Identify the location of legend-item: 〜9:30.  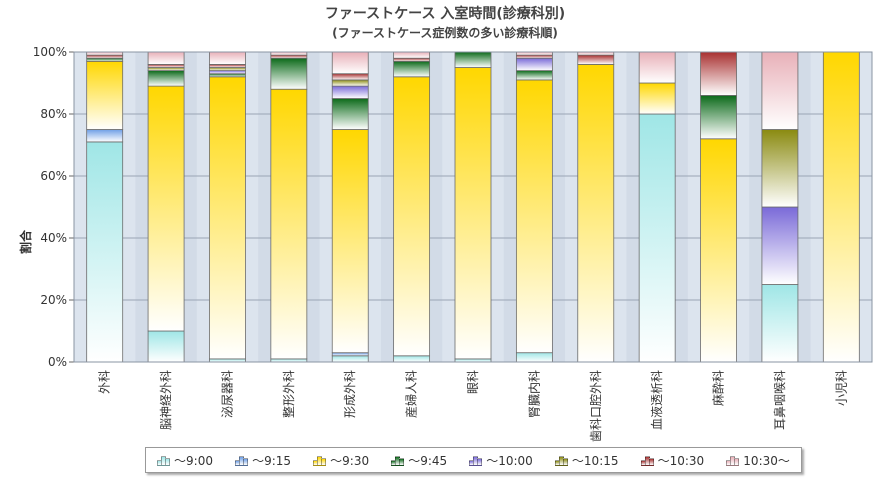
(341, 460).